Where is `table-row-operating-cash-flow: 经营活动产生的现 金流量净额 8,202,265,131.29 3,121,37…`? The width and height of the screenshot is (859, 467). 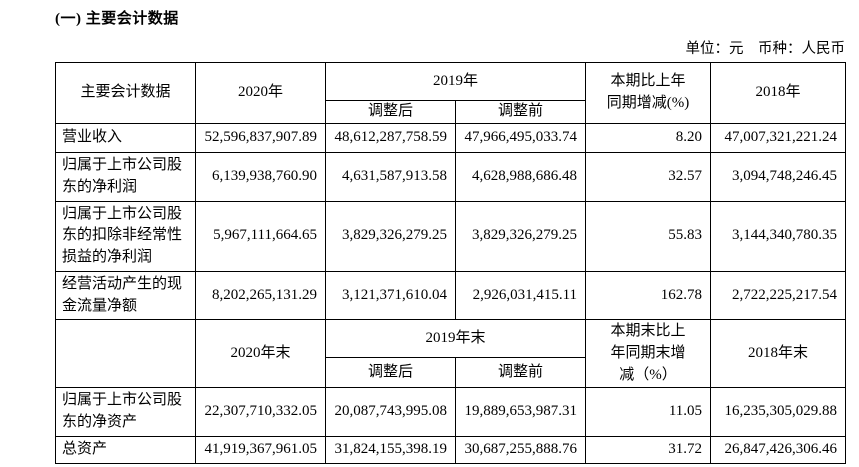 table-row-operating-cash-flow: 经营活动产生的现 金流量净额 8,202,265,131.29 3,121,37… is located at coordinates (451, 295).